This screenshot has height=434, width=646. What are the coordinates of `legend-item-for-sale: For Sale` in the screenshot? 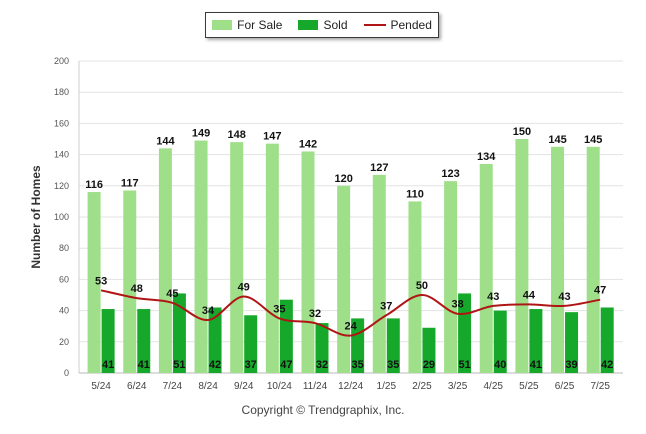 It's located at (247, 25).